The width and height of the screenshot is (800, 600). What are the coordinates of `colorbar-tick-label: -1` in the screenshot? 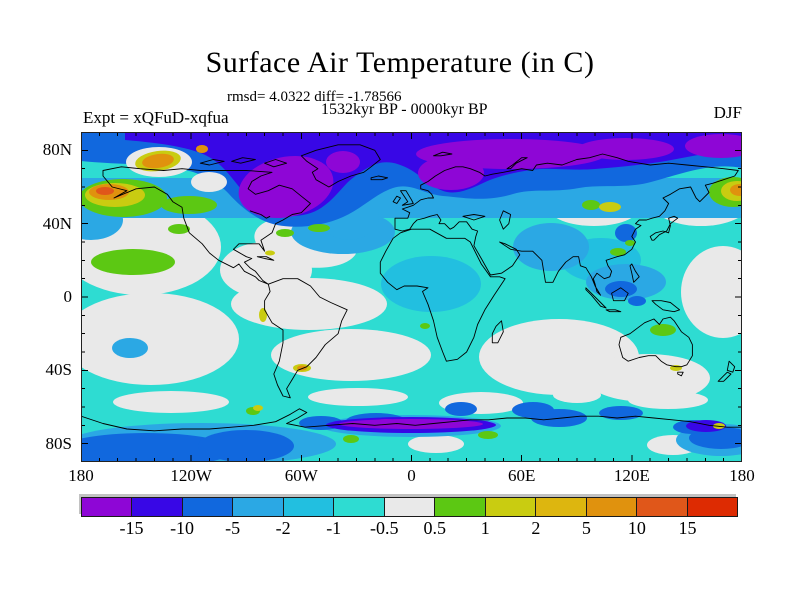 It's located at (334, 528).